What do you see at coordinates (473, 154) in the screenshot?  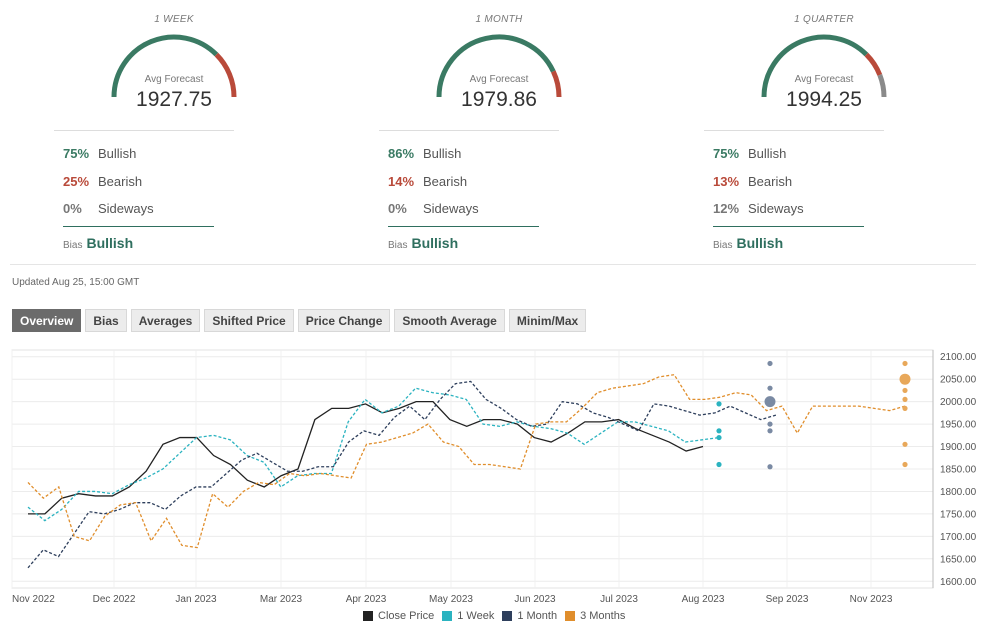 I see `stat-bullish: 86% Bullish` at bounding box center [473, 154].